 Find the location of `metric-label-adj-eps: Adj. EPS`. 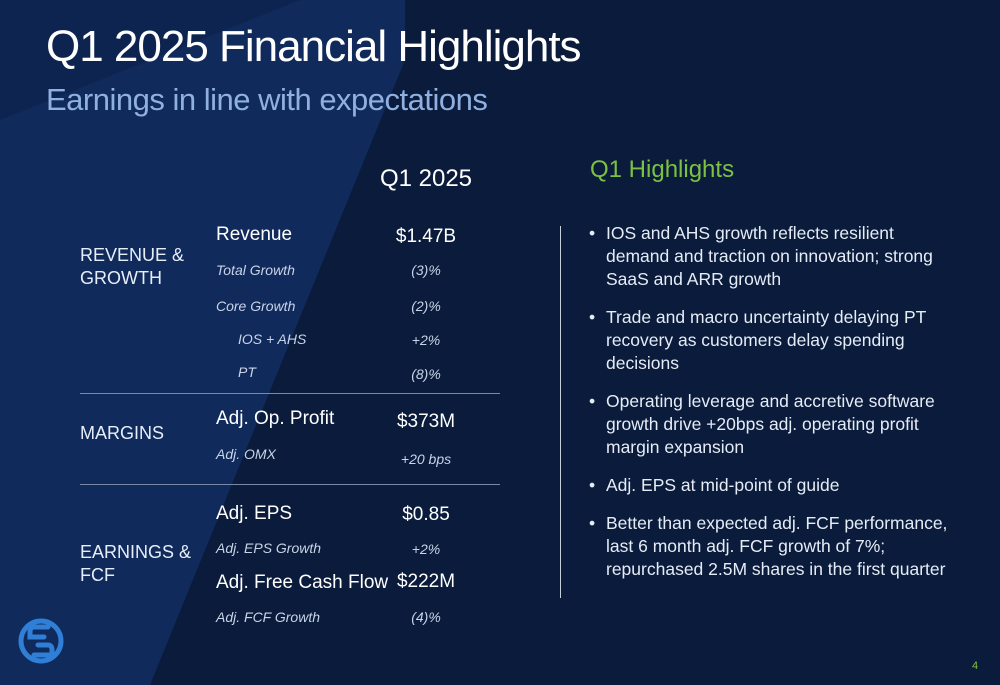

metric-label-adj-eps: Adj. EPS is located at coordinates (254, 513).